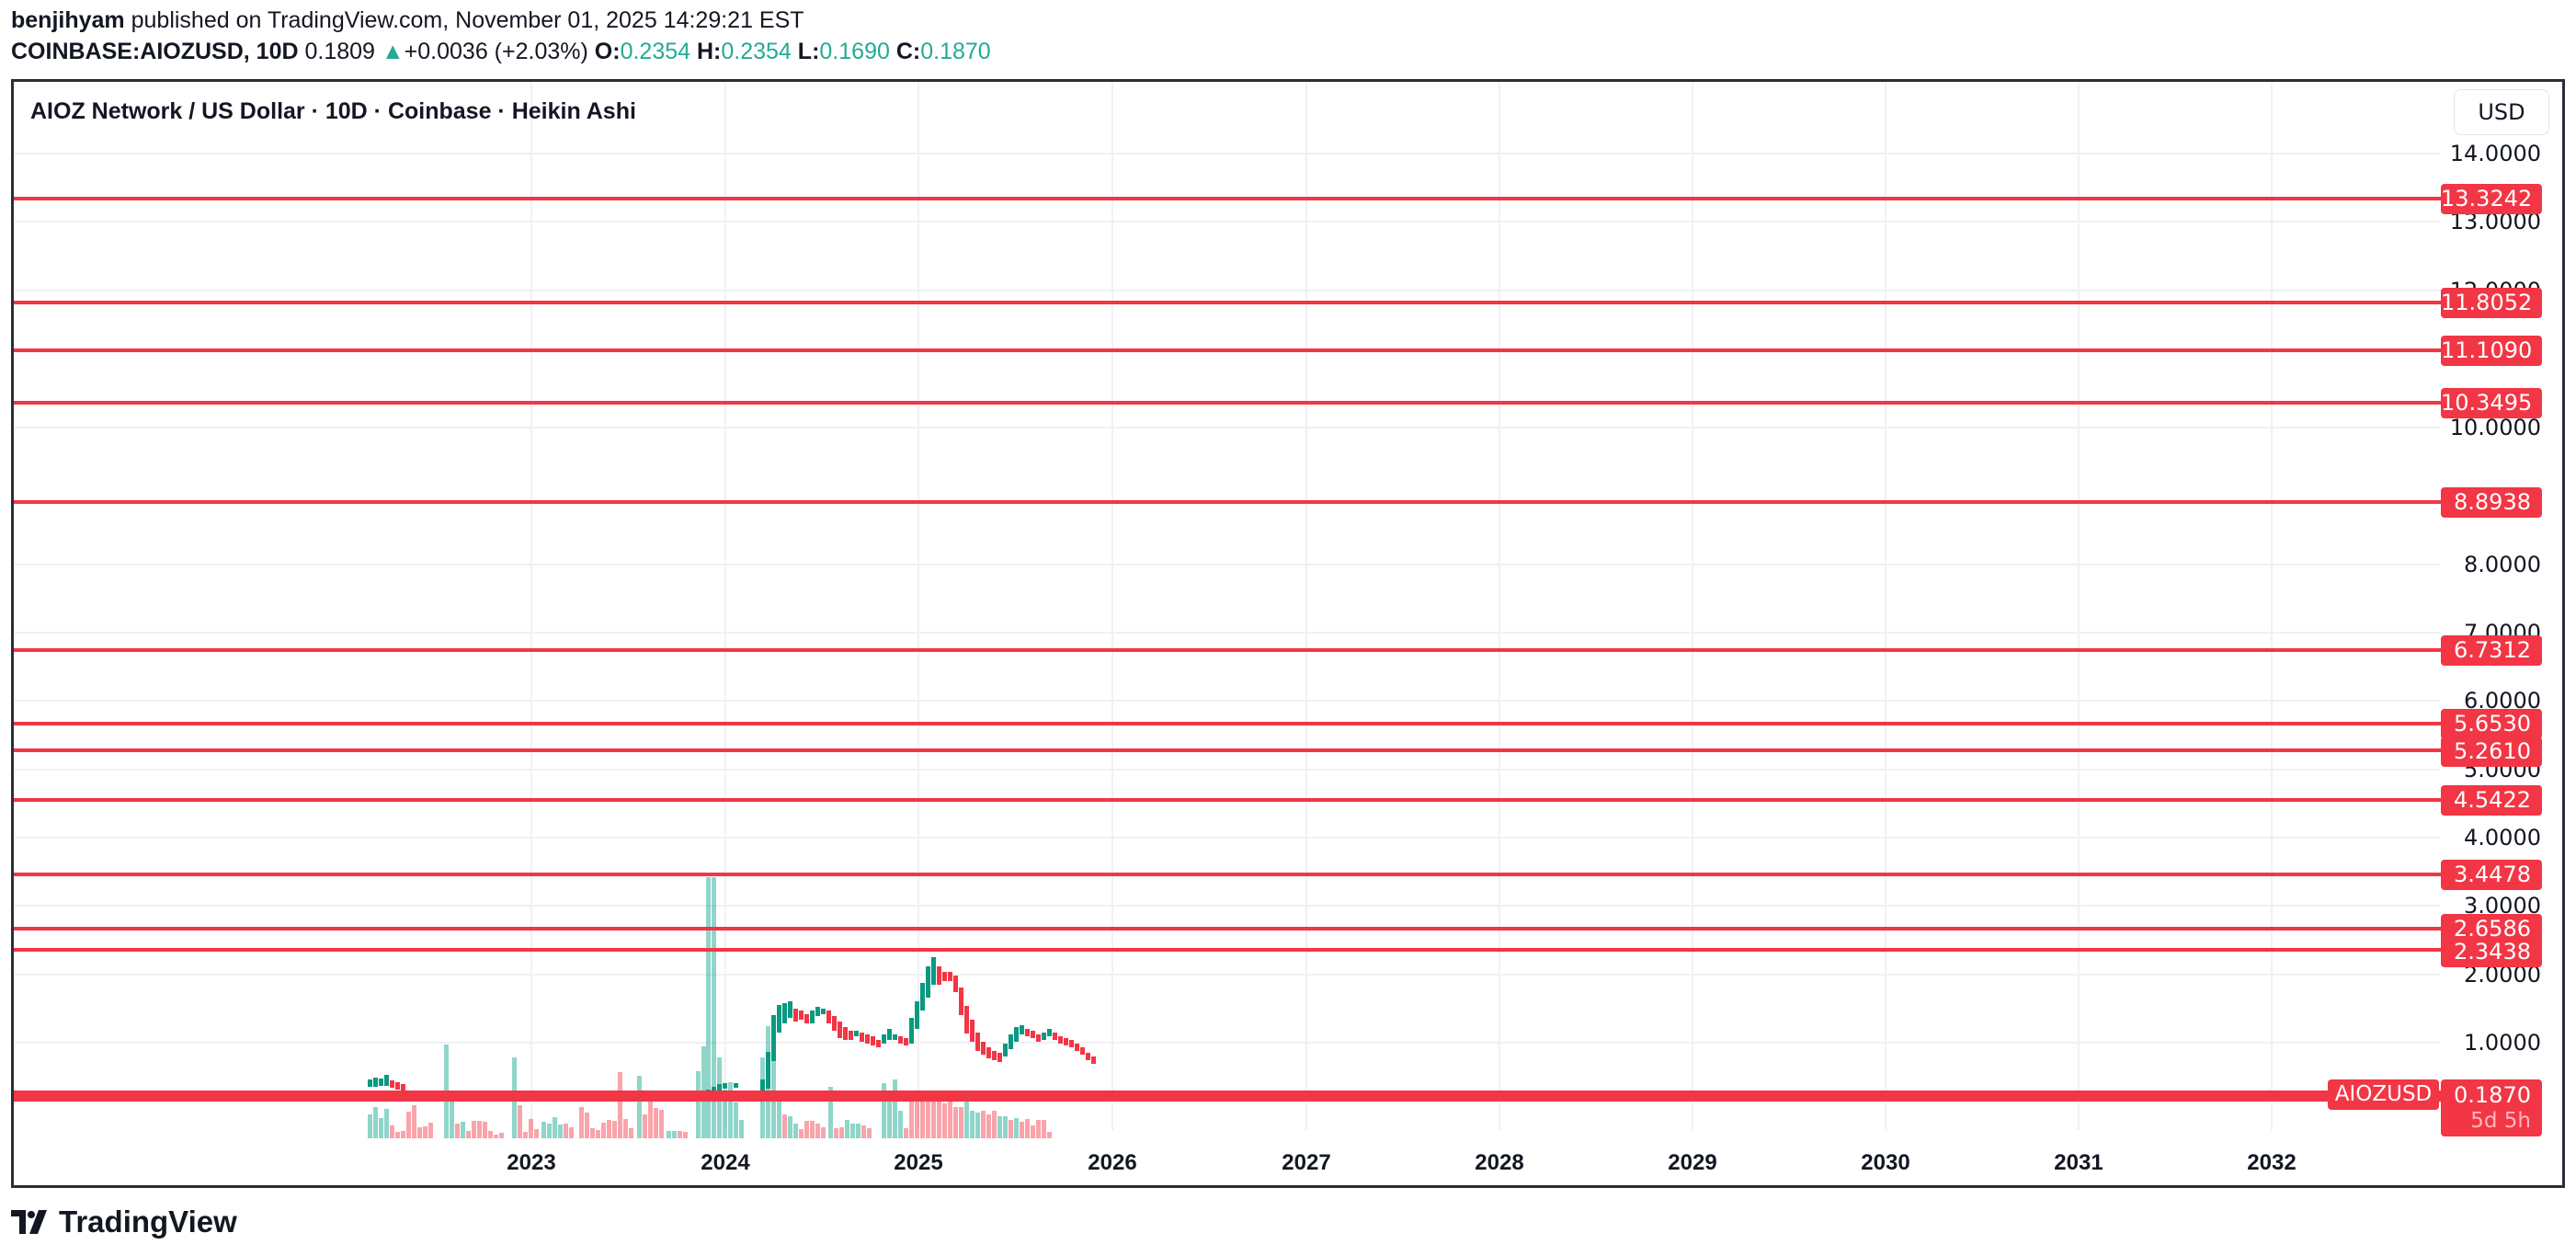 The image size is (2576, 1256). I want to click on x-tick: 2026, so click(1112, 1162).